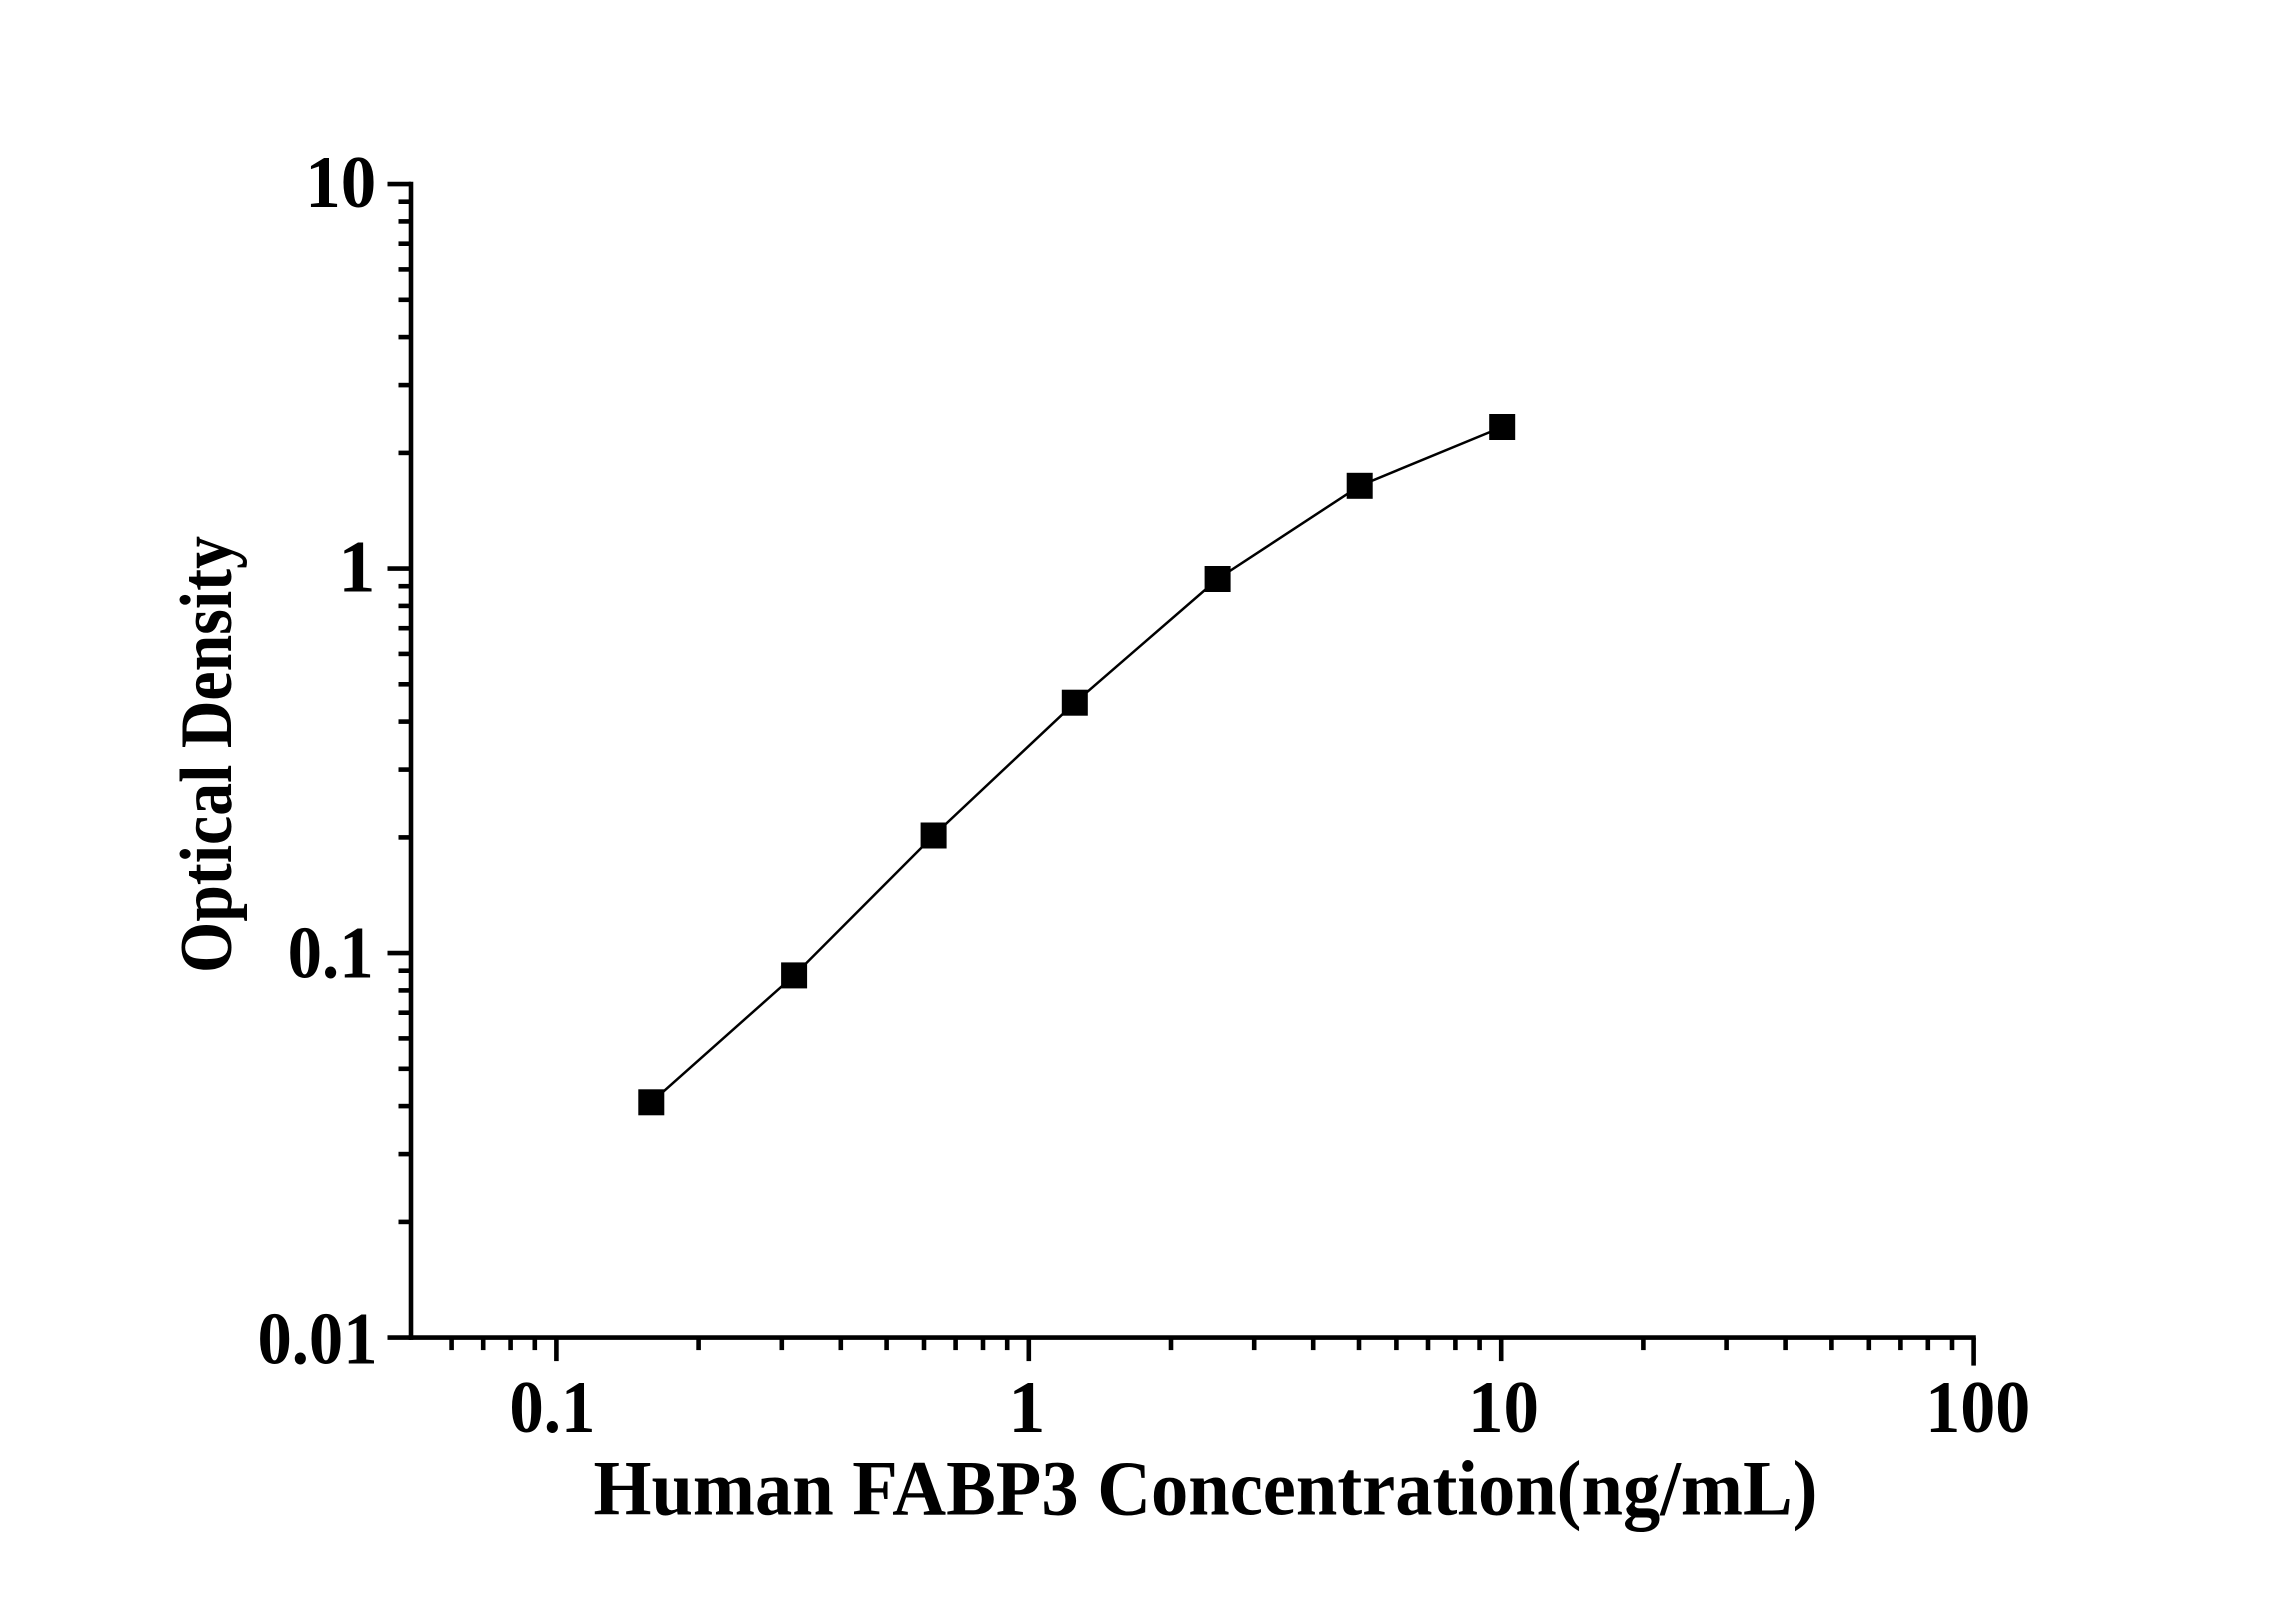 The width and height of the screenshot is (2296, 1604). Describe the element at coordinates (1206, 1488) in the screenshot. I see `svg-text:Human FABP3 Concentration(ng/m: Human FABP3 Concentration(ng/mL)` at that location.